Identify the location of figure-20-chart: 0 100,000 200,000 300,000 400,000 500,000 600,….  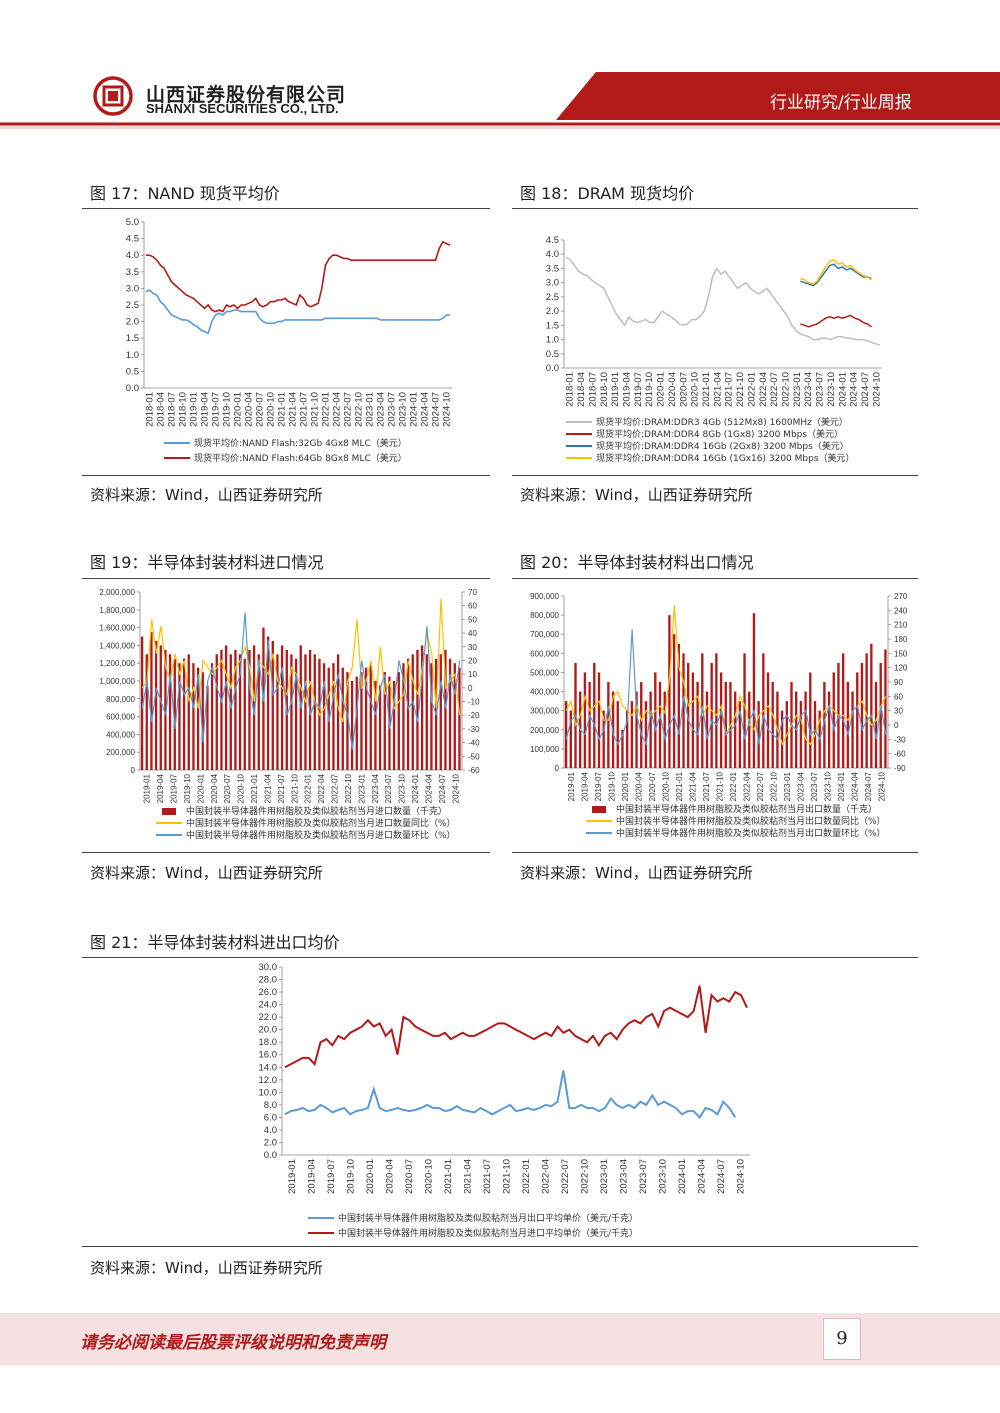
(719, 715).